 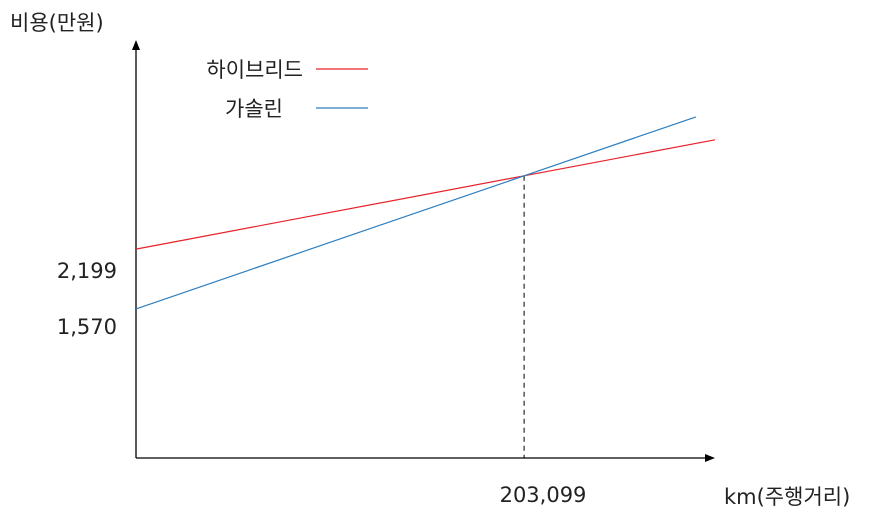 What do you see at coordinates (254, 109) in the screenshot?
I see `legend-label-gasoline: 가솔린` at bounding box center [254, 109].